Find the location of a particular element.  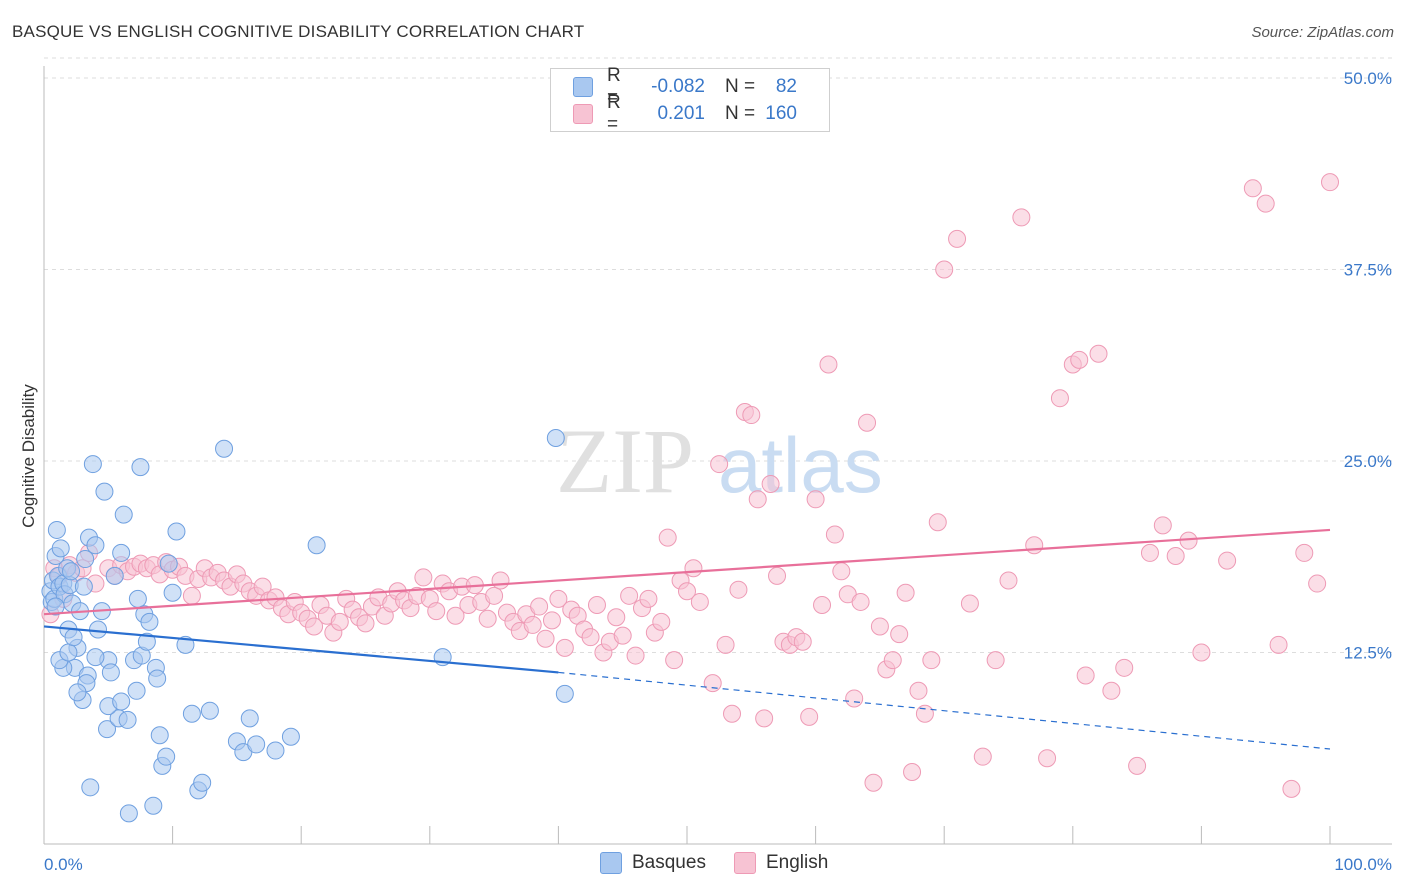

legend-row-english: R = 0.201 N = 160 is located at coordinates (685, 113).